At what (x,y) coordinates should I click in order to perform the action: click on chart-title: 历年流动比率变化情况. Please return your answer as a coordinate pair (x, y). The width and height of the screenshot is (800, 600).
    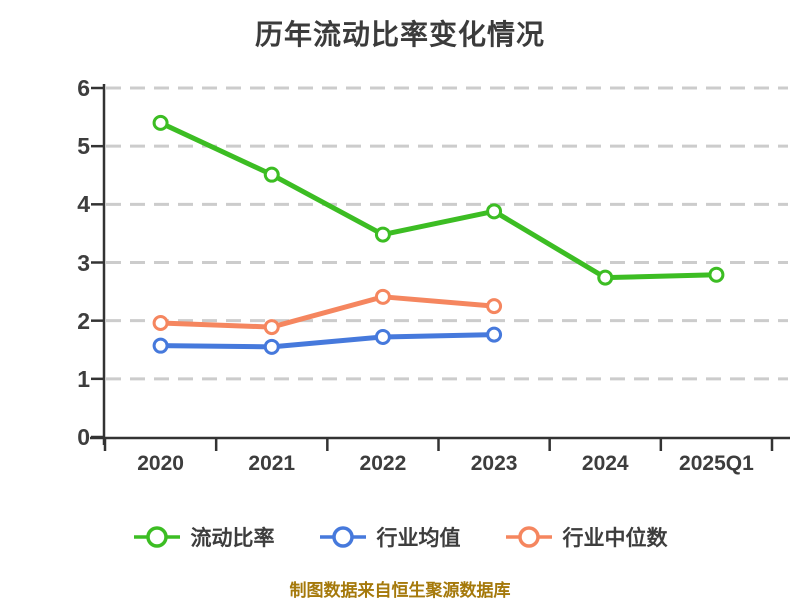
    Looking at the image, I should click on (399, 34).